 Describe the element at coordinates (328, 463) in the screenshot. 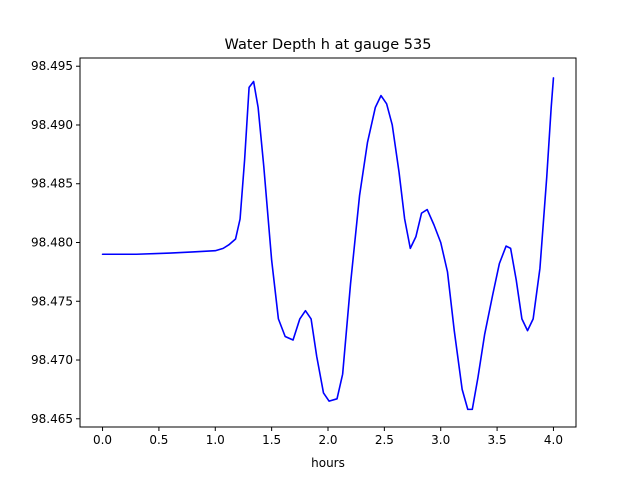

I see `x-axis-label: hours` at that location.